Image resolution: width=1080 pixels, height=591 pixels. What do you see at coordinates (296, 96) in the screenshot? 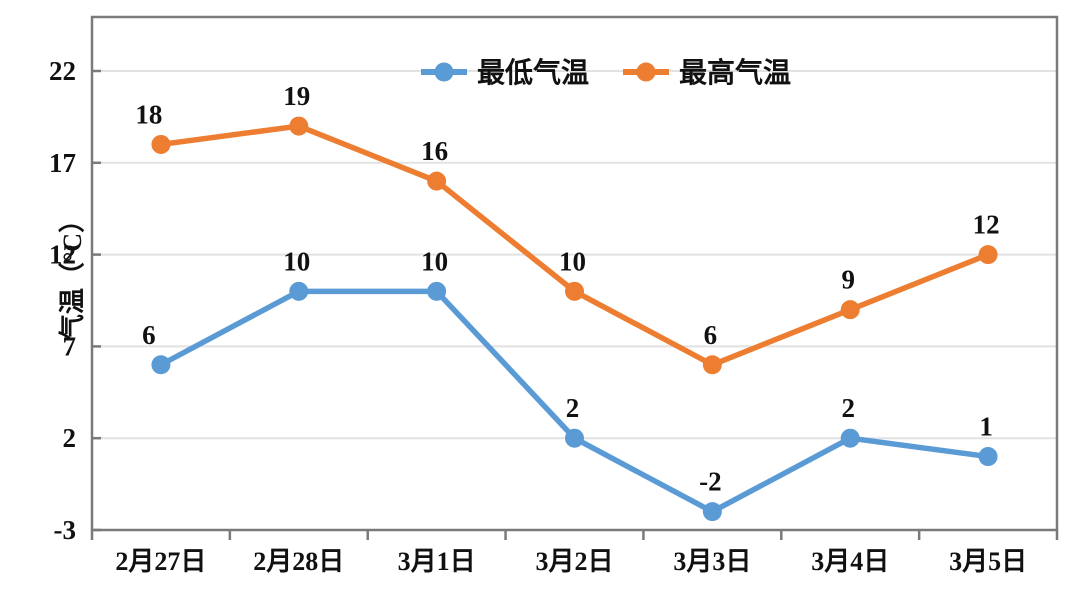
I see `data-label: 19` at bounding box center [296, 96].